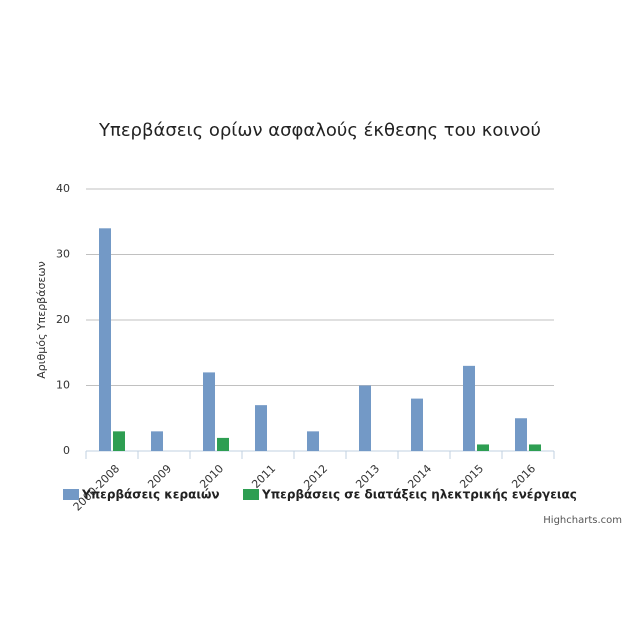  What do you see at coordinates (63, 385) in the screenshot?
I see `y-tick-label: 10` at bounding box center [63, 385].